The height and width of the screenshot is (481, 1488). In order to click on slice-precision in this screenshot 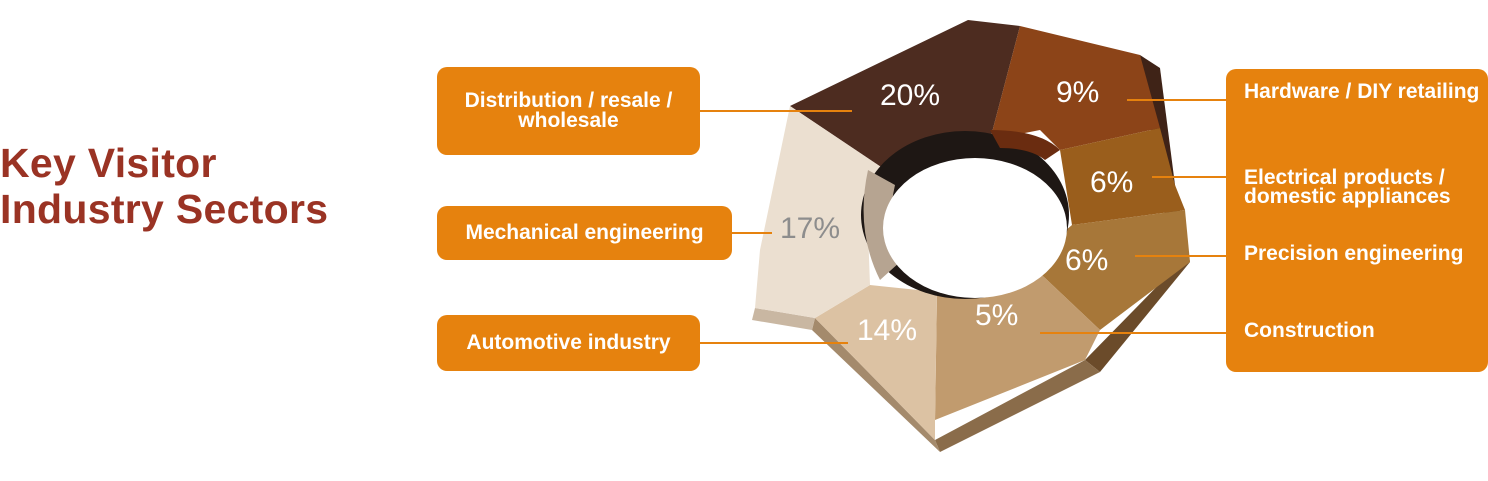, I will do `click(1109, 270)`.